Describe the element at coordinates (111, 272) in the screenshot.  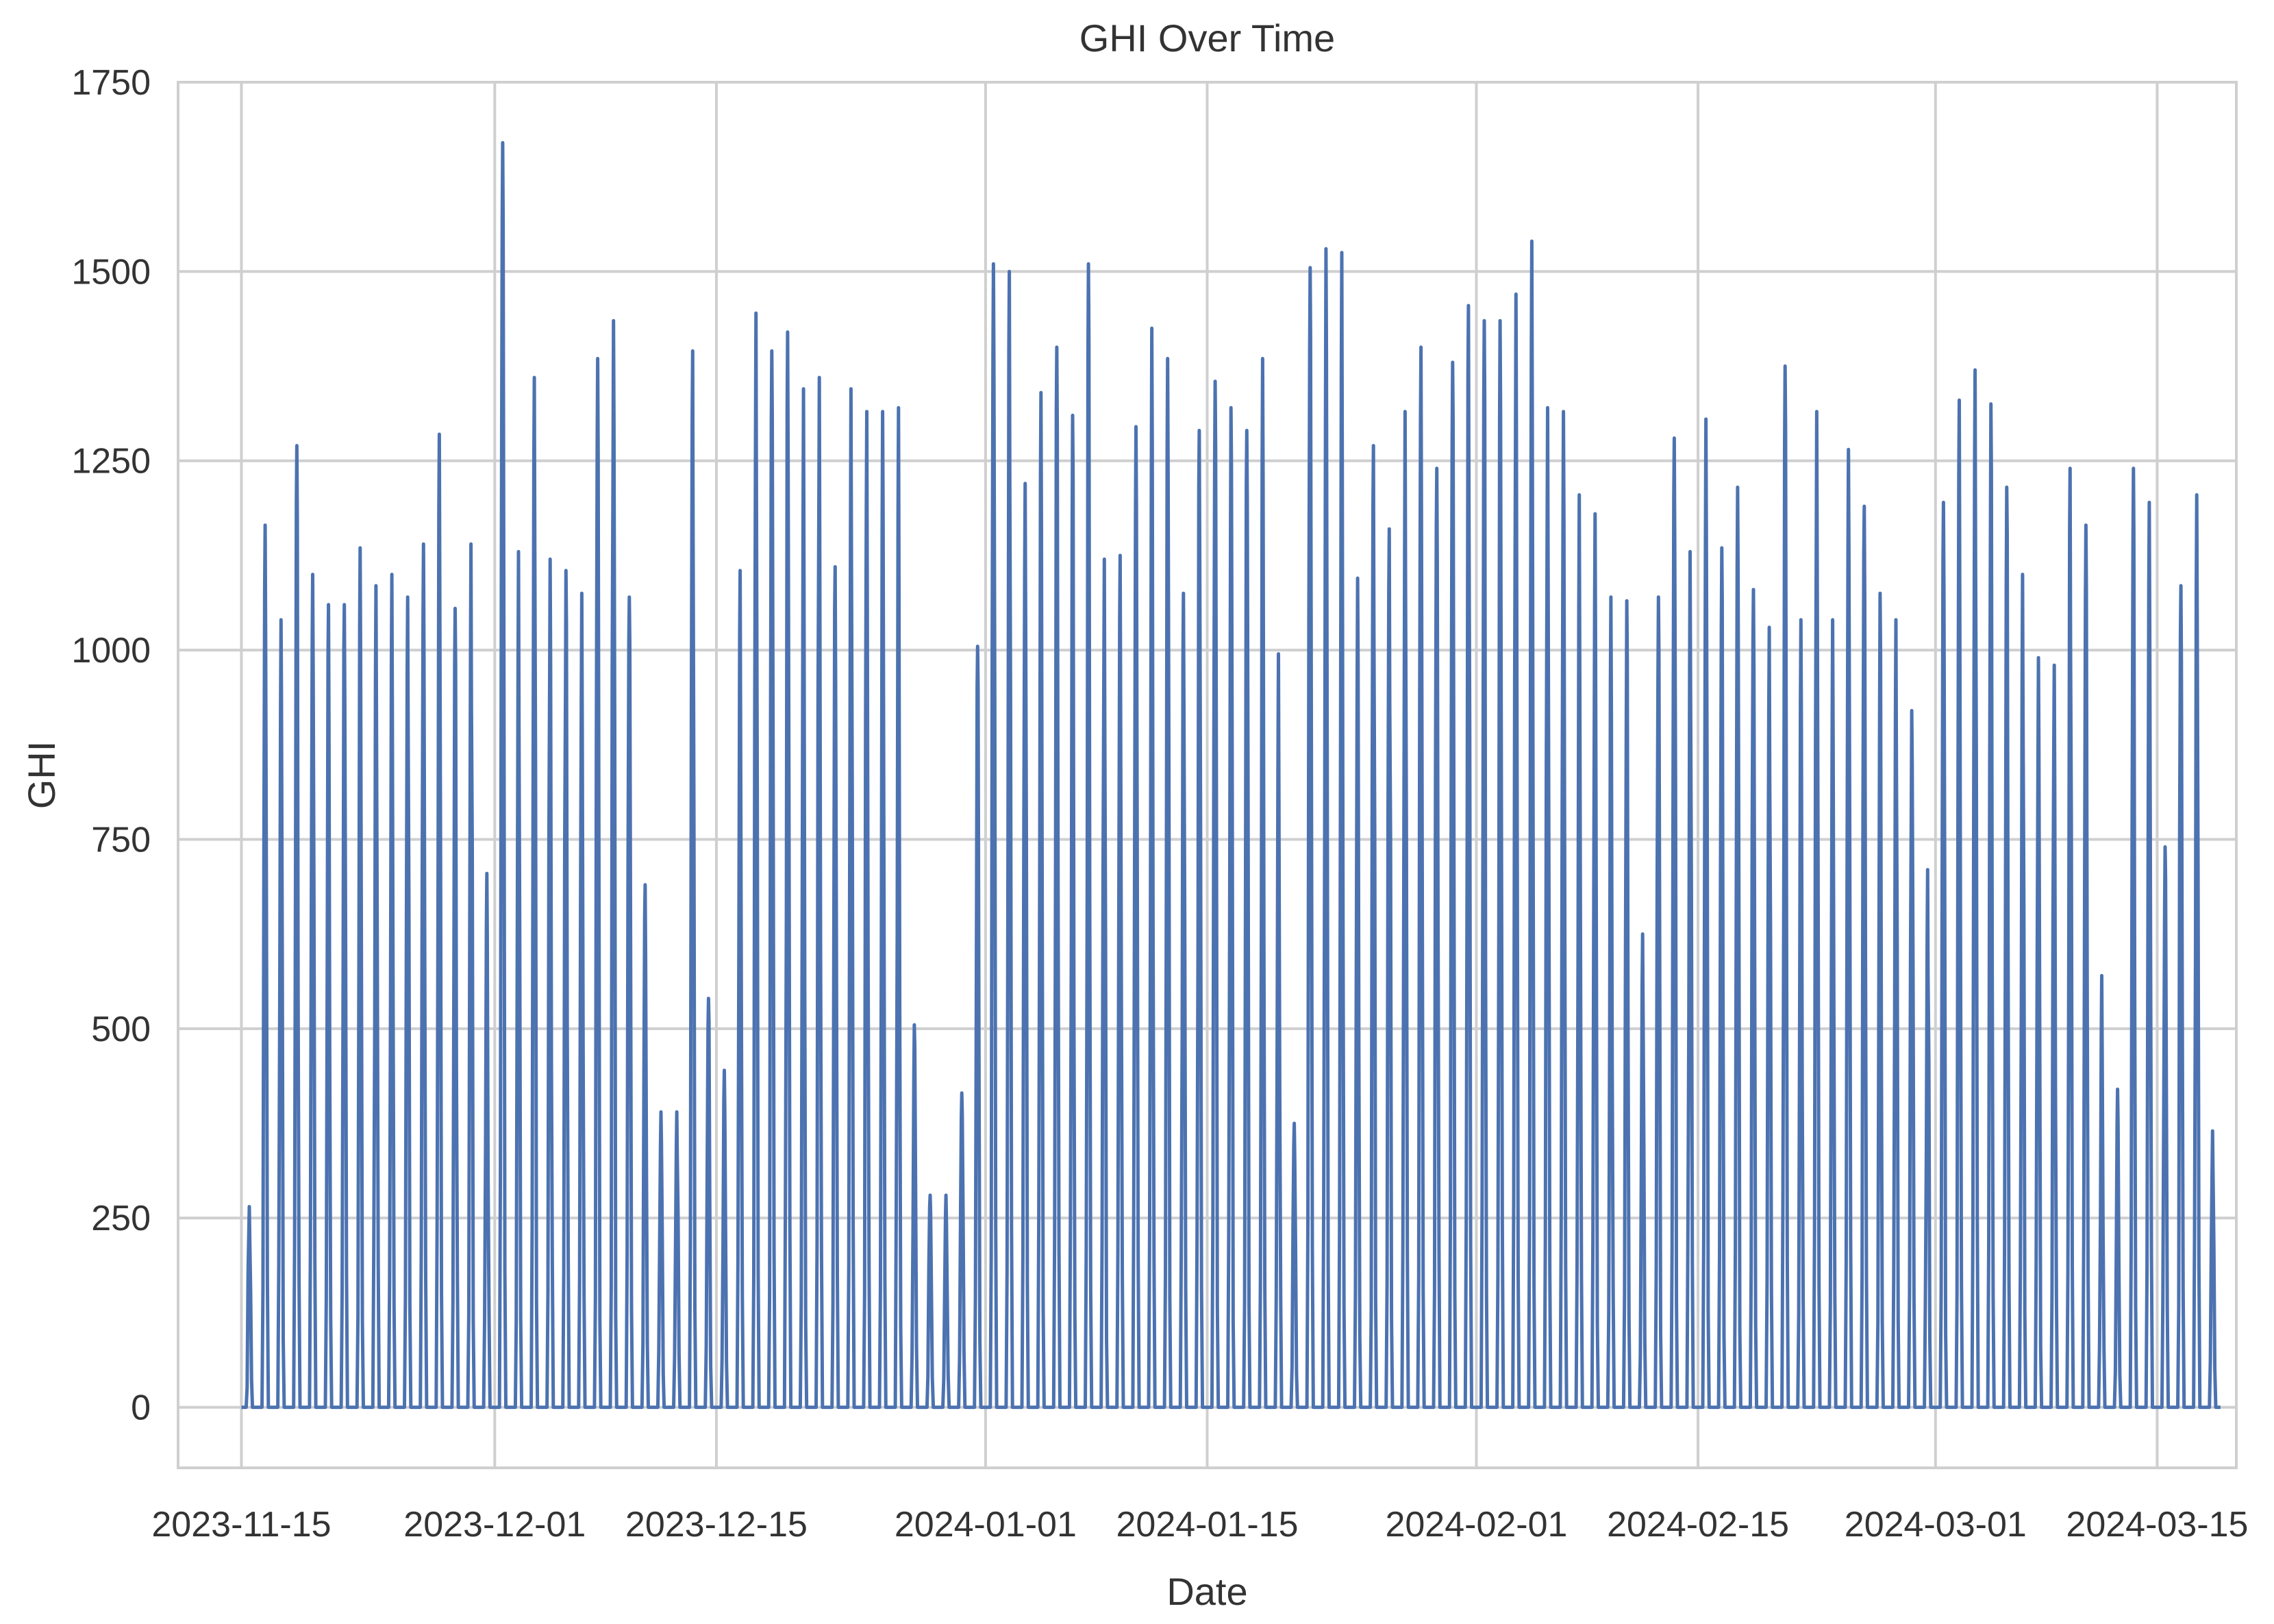
I see `y-tick-label: 1500` at that location.